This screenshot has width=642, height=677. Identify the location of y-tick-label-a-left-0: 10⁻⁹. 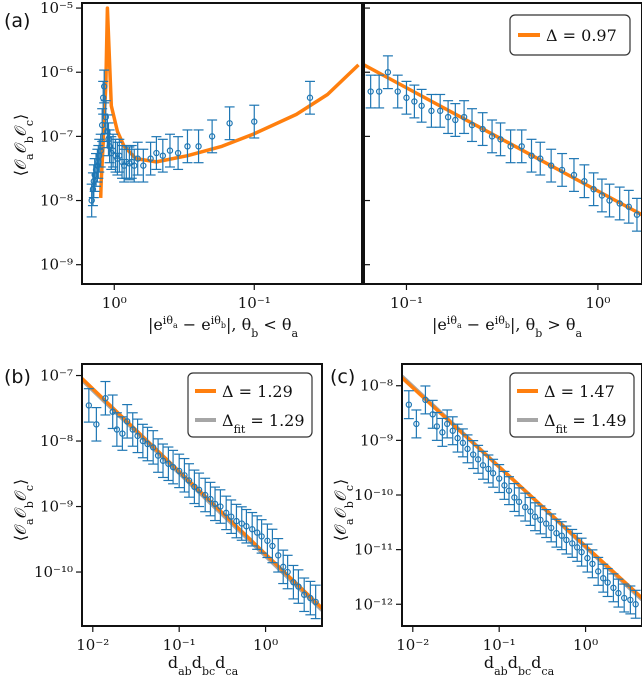
(56, 265).